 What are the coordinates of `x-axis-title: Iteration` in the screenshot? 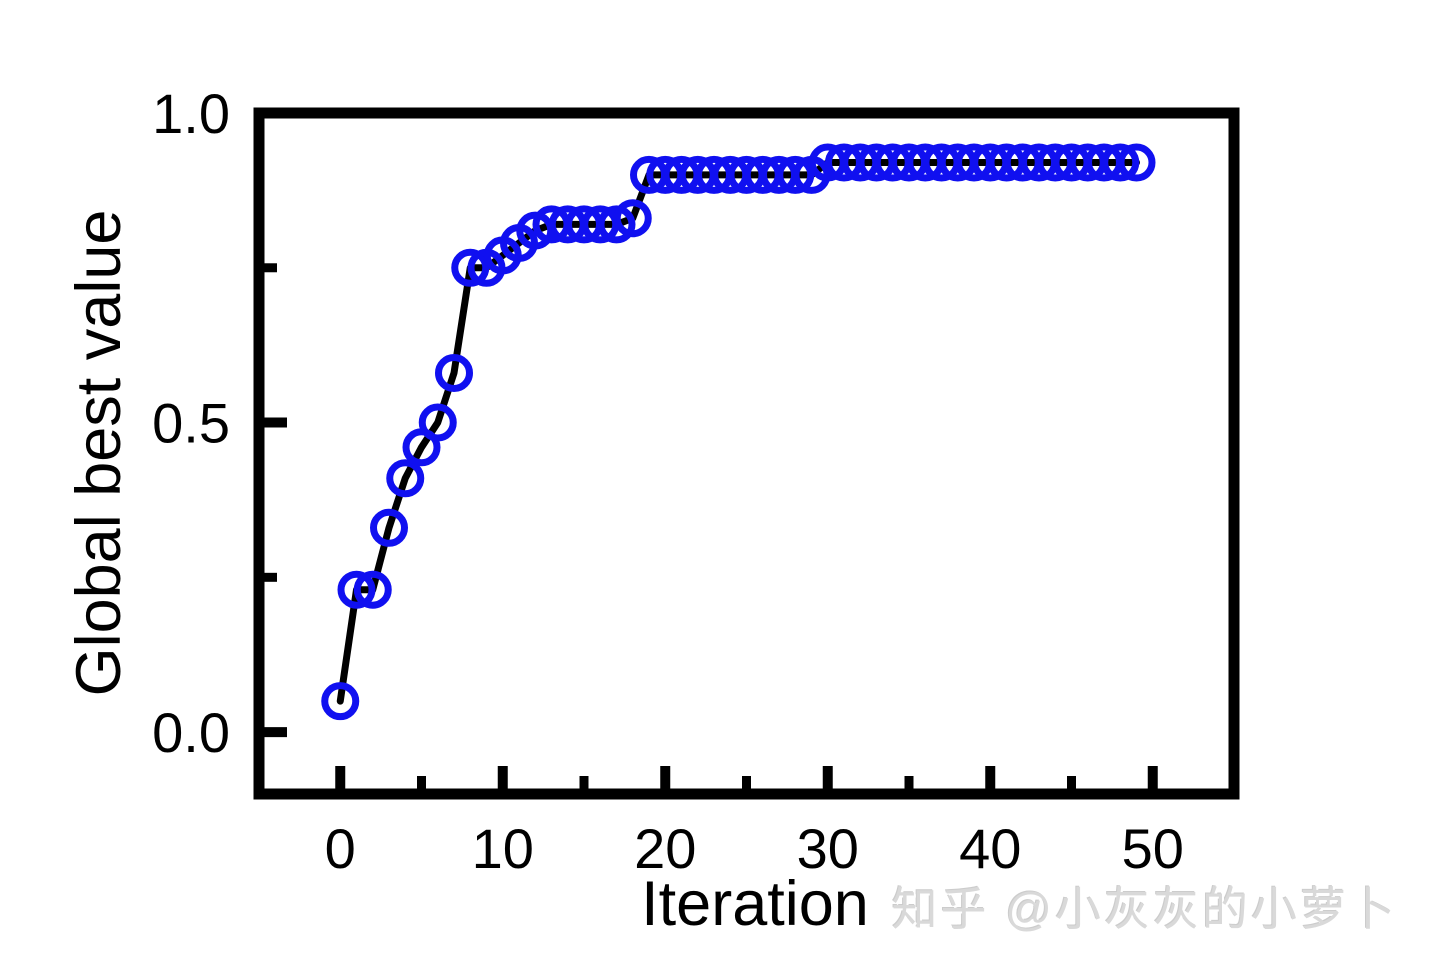 It's located at (755, 904).